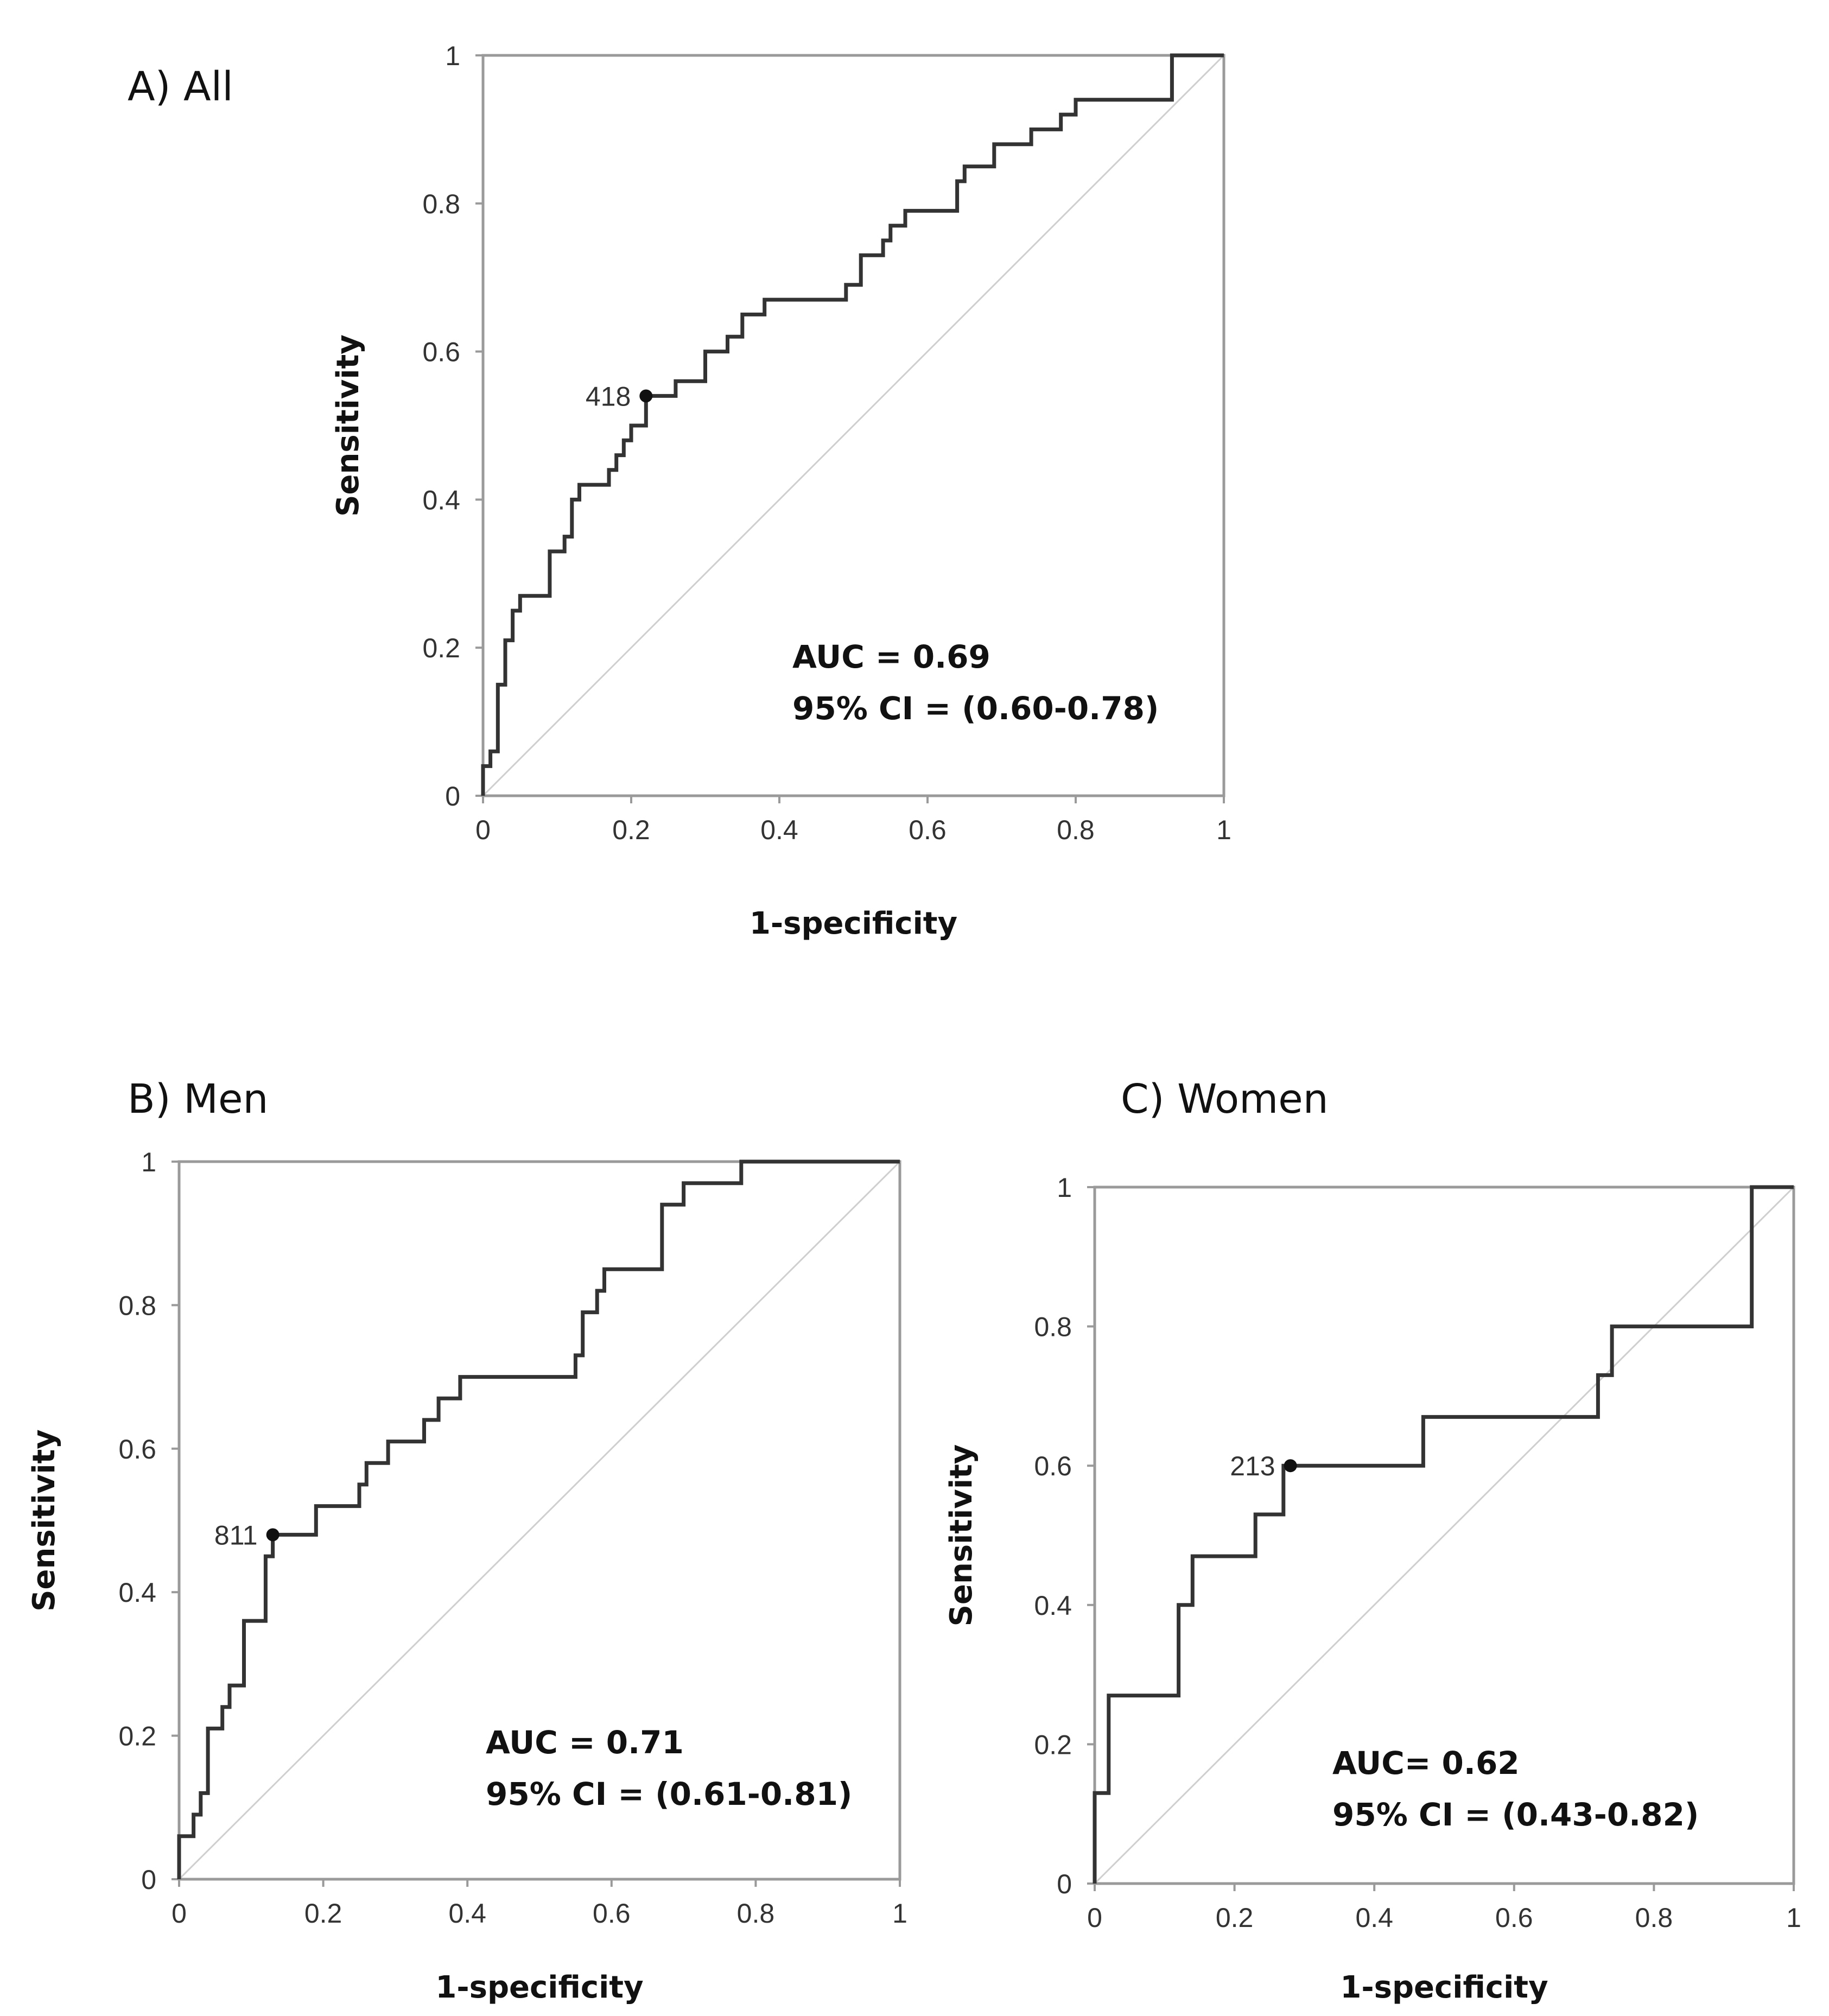 Image resolution: width=1829 pixels, height=2016 pixels. I want to click on auc-annotation: AUC= 0.62, so click(1426, 1763).